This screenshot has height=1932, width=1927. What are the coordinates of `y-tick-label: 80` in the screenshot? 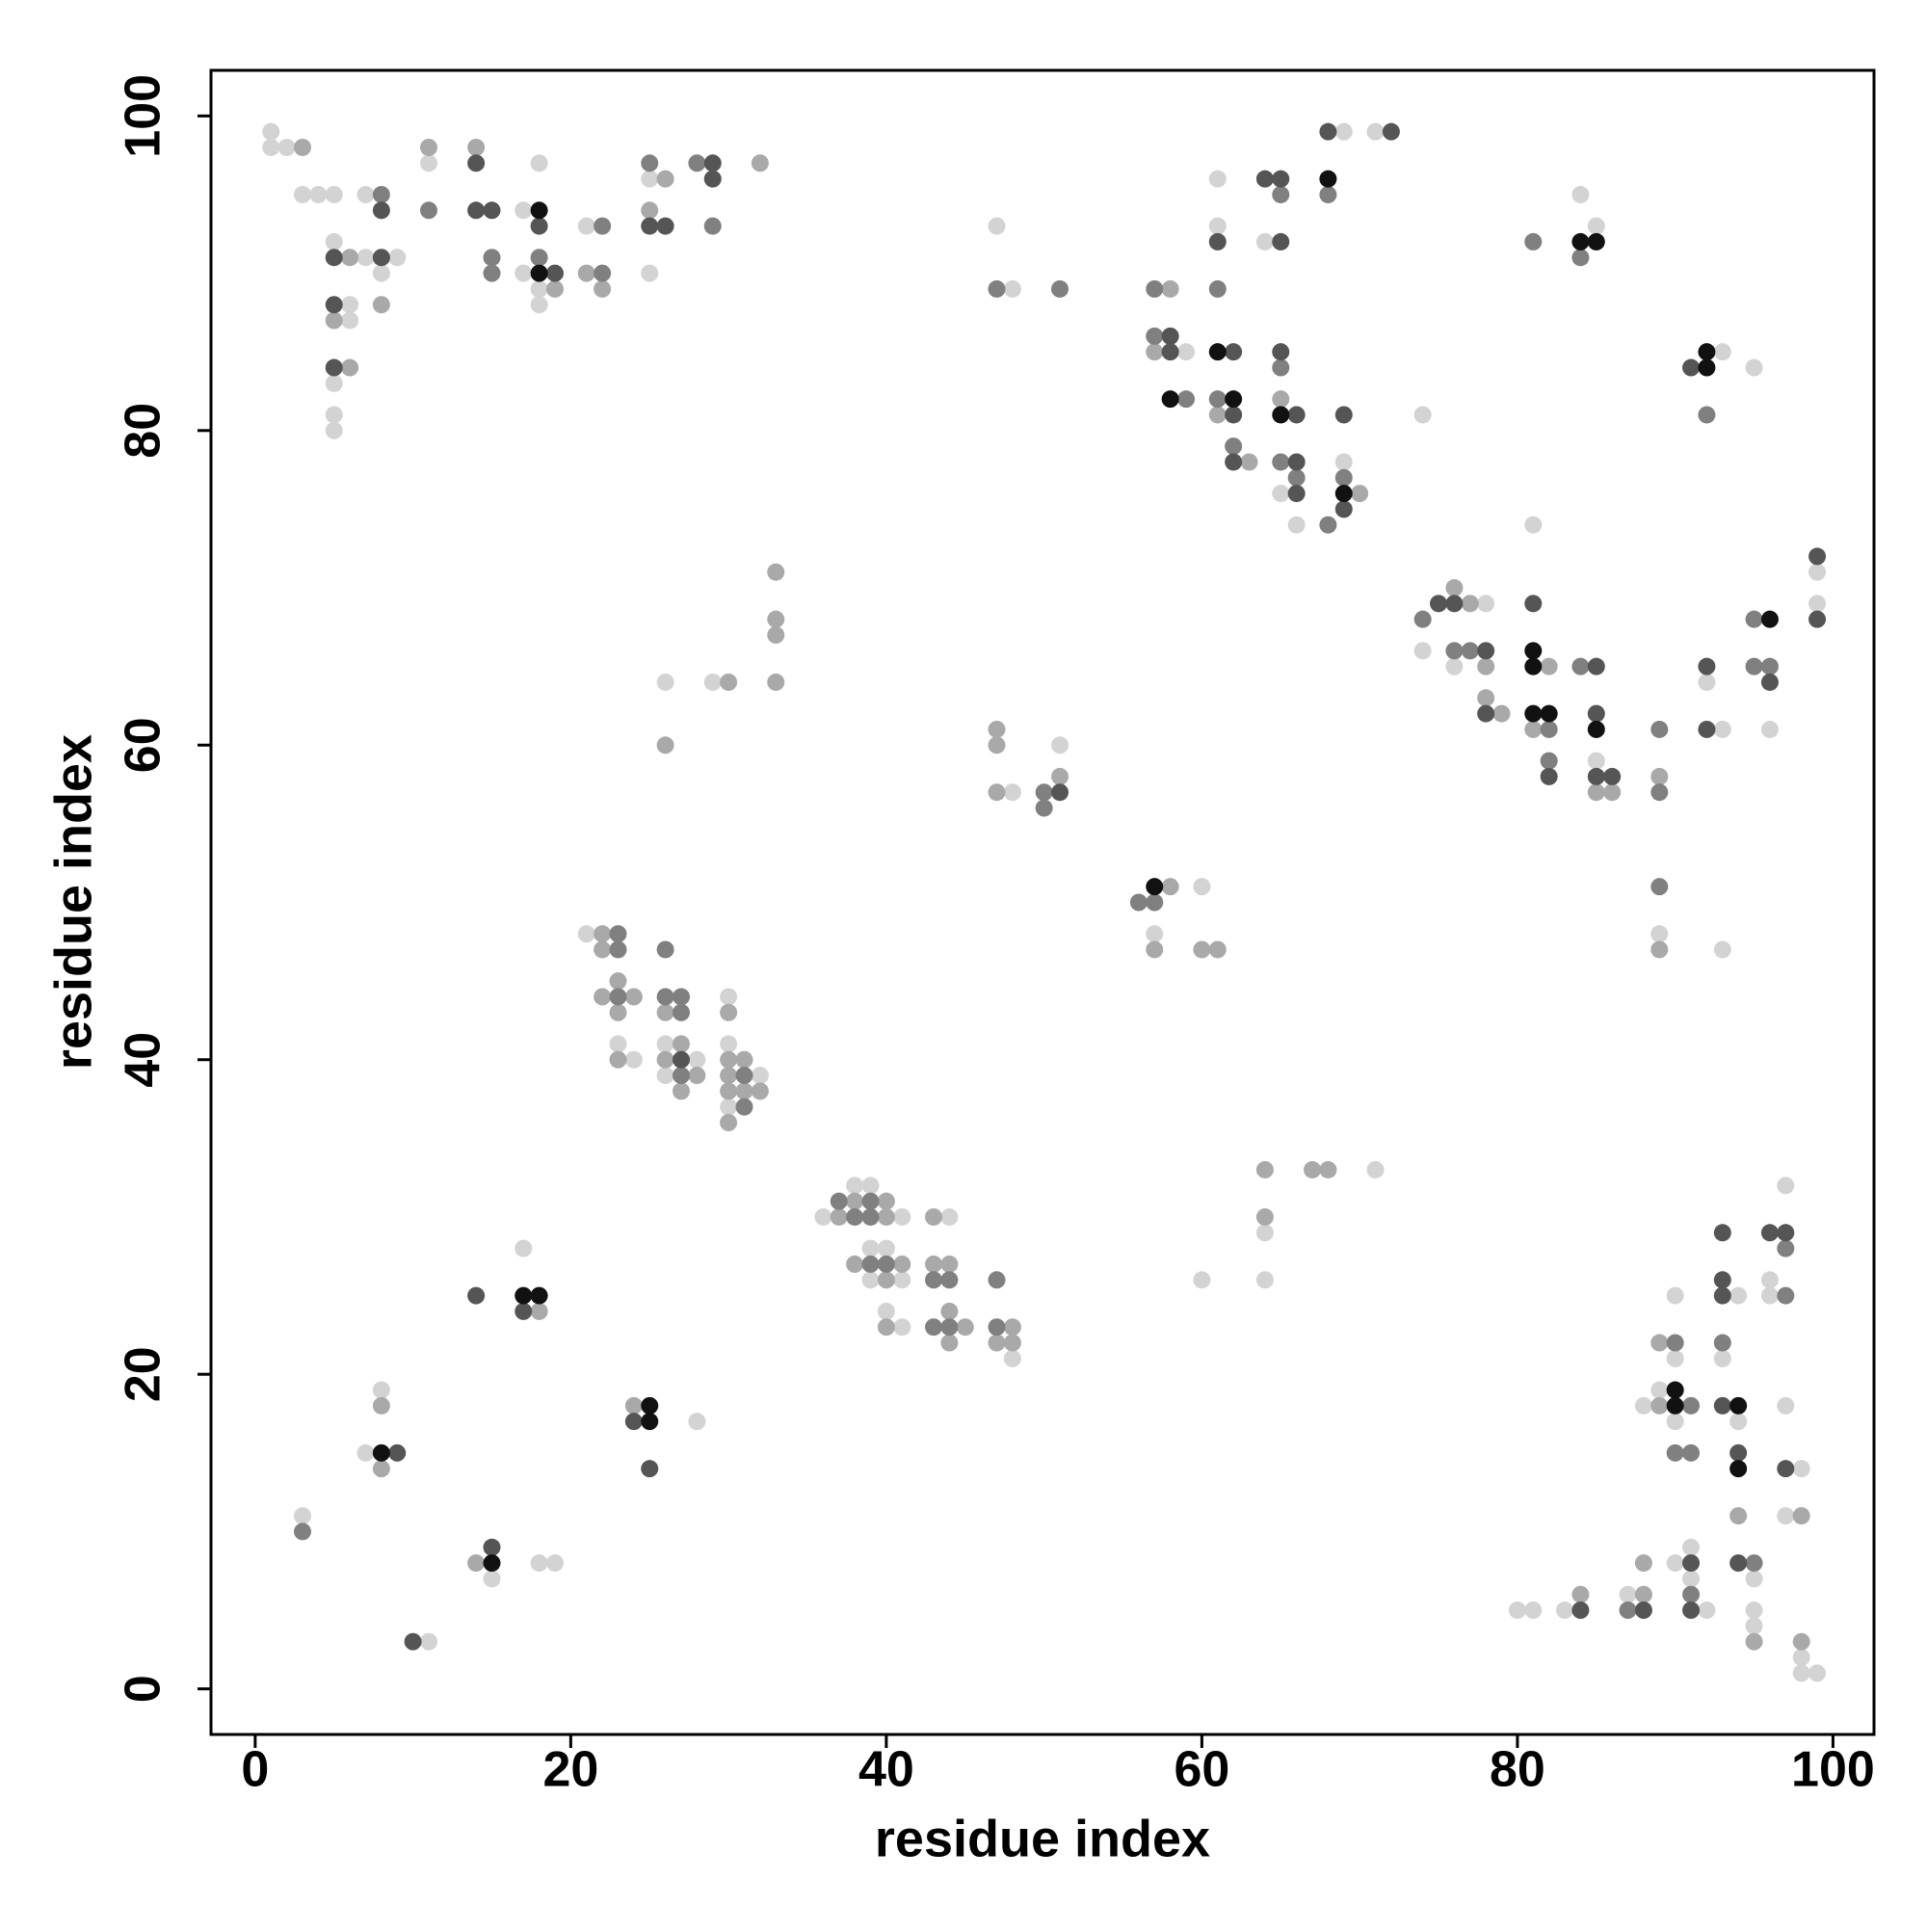 It's located at (144, 431).